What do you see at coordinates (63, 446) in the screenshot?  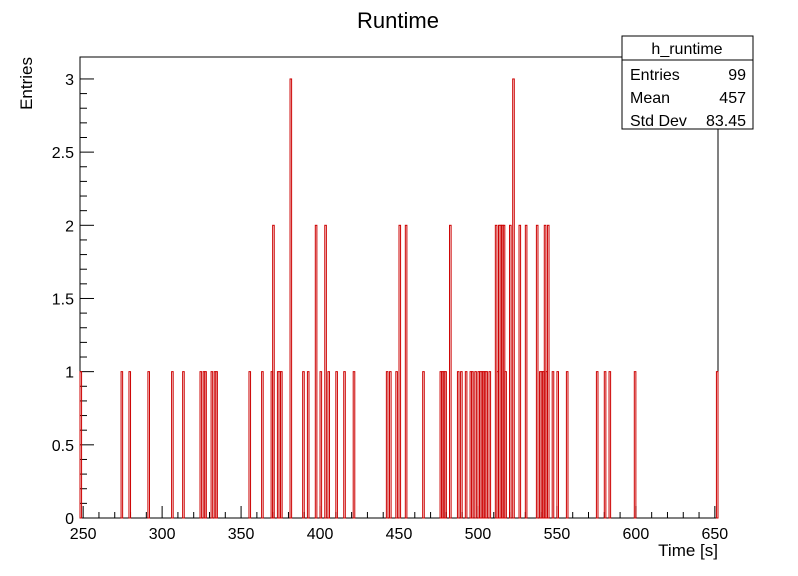 I see `y-tick-label: 0.5` at bounding box center [63, 446].